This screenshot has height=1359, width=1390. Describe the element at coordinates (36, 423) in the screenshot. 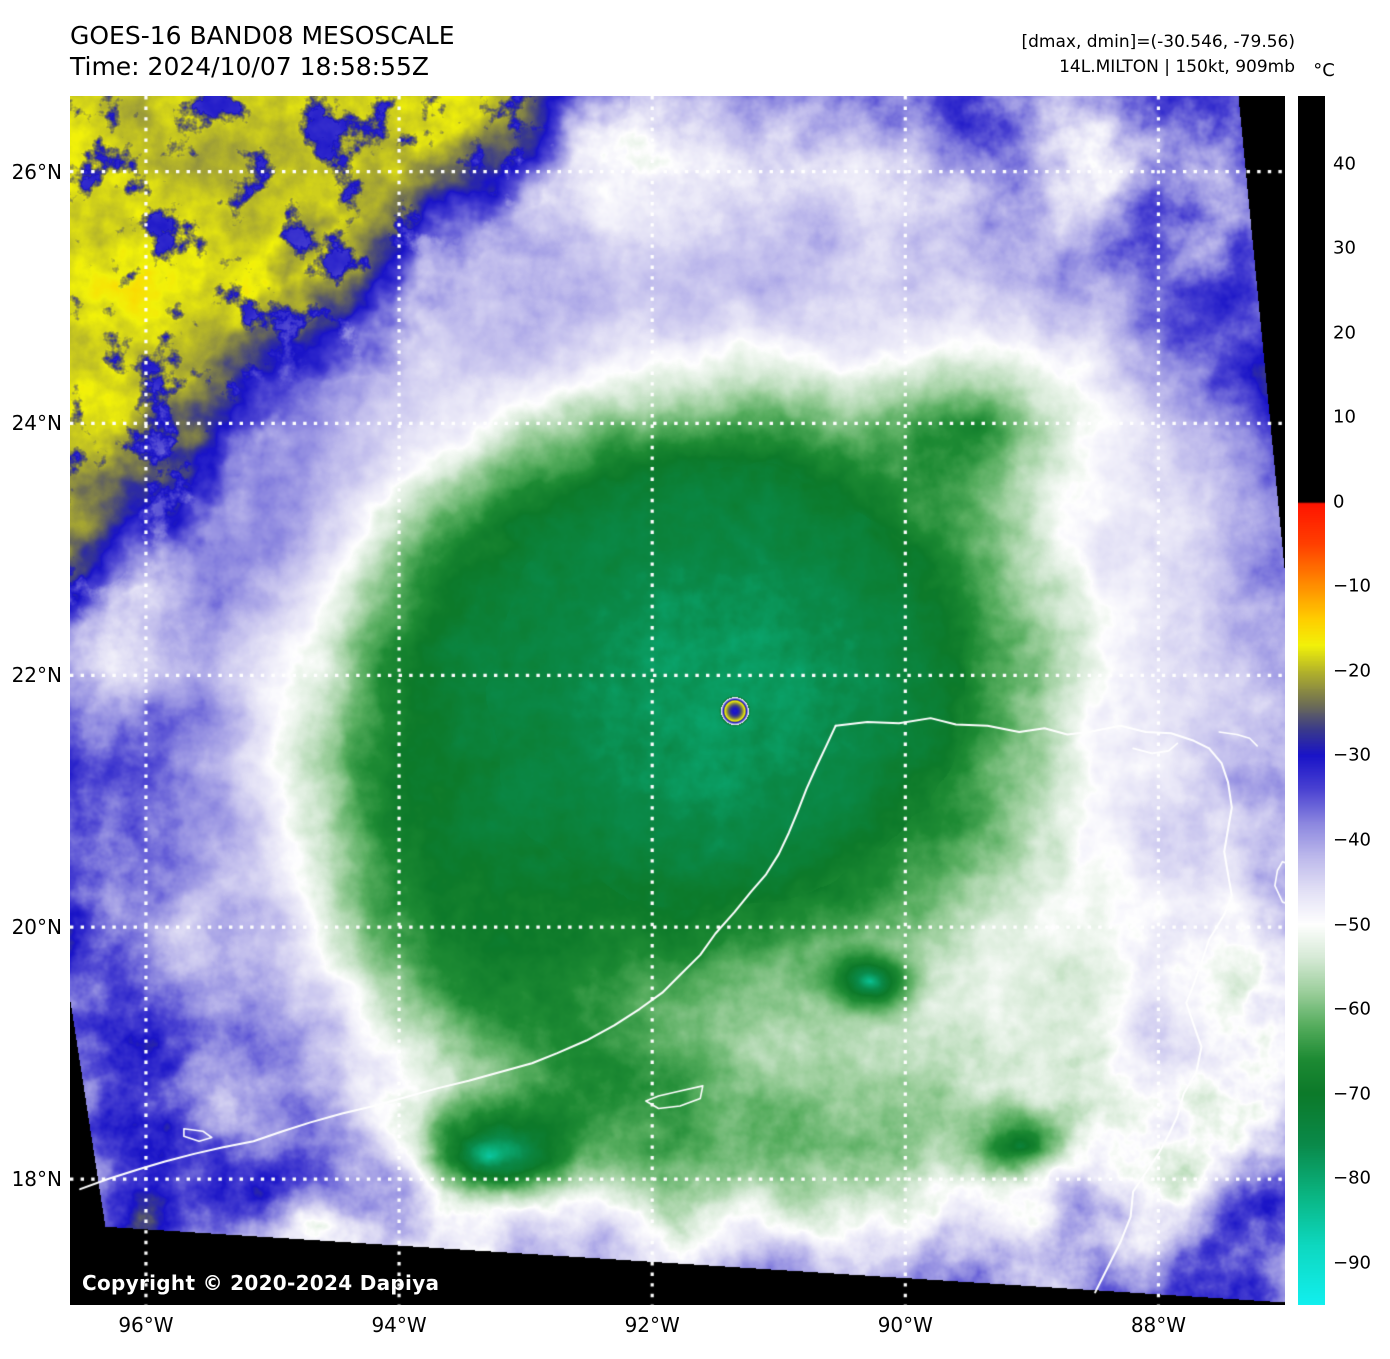

I see `latitude-tick-24: 24°N` at that location.